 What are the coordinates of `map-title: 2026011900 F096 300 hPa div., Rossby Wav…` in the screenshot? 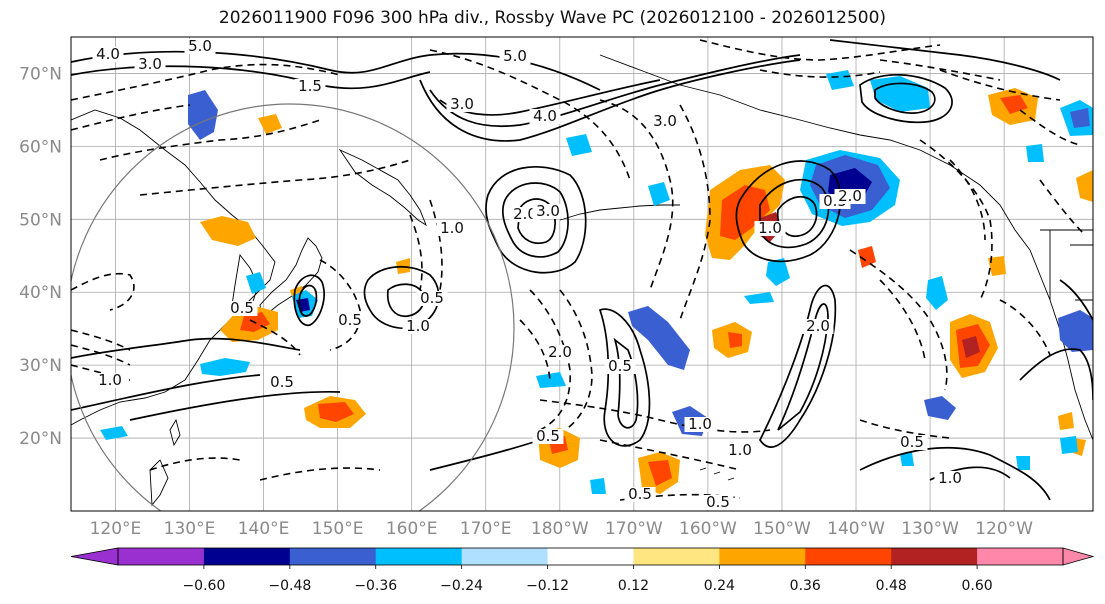 It's located at (552, 18).